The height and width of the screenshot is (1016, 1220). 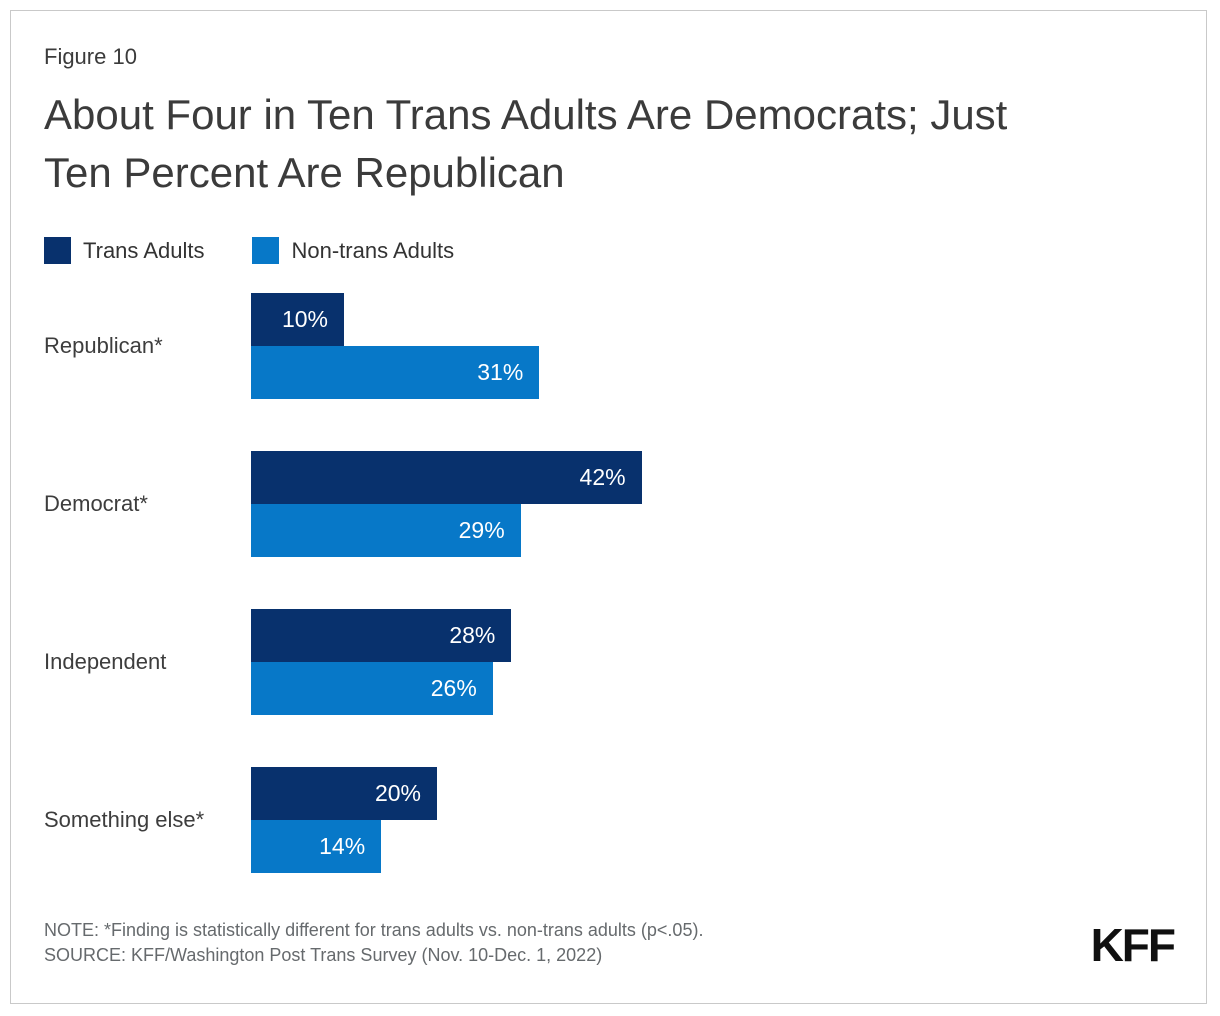 I want to click on bar-group: 10% 31%, so click(x=395, y=346).